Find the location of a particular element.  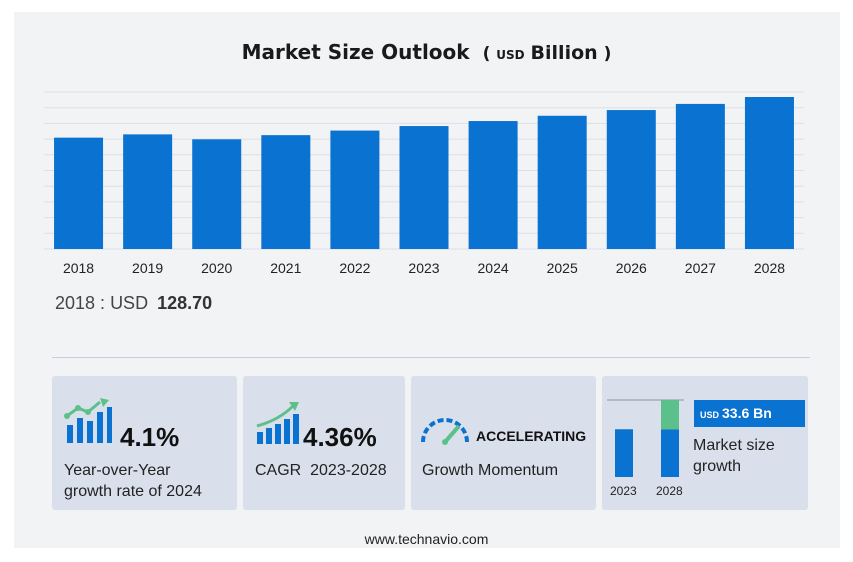

bar-growth-icon is located at coordinates (88, 420).